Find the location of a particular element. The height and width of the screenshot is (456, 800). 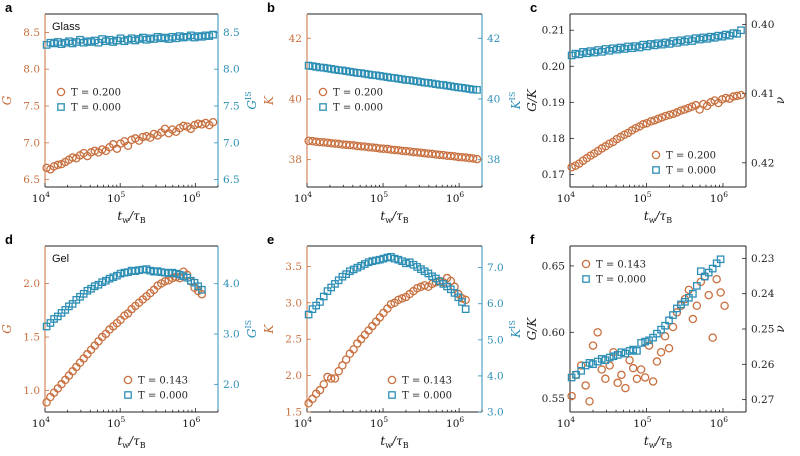

right-tick-label: 8.5 is located at coordinates (231, 33).